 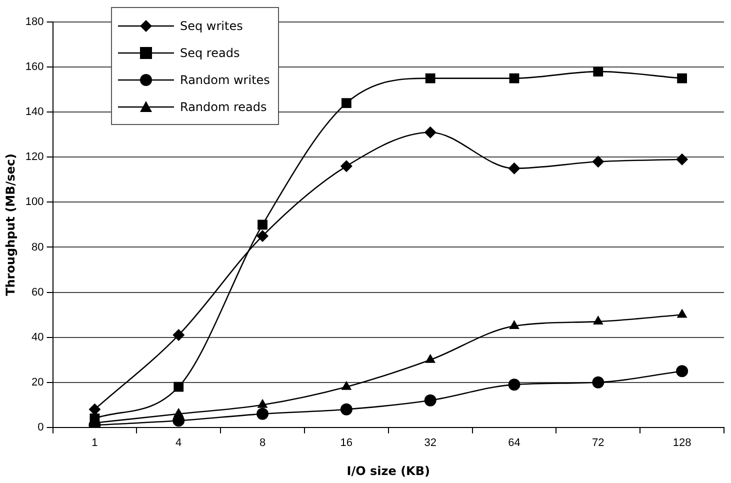 What do you see at coordinates (38, 382) in the screenshot?
I see `y-tick-label: 20` at bounding box center [38, 382].